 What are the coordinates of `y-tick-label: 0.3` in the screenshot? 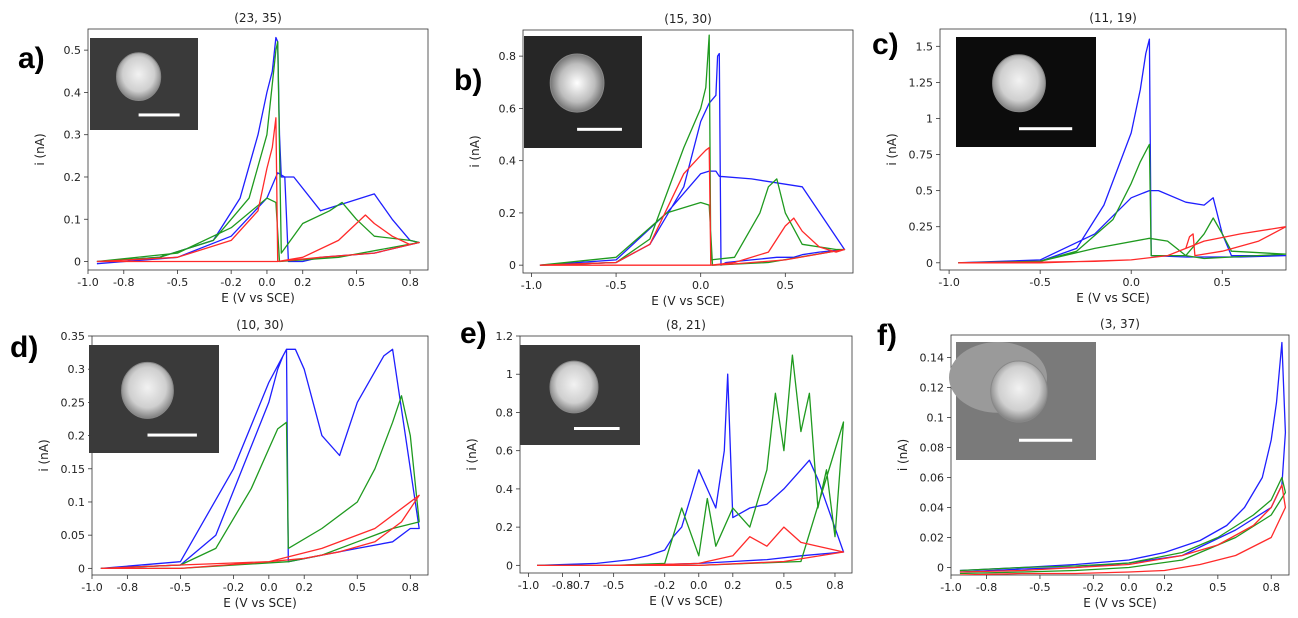 It's located at (77, 369).